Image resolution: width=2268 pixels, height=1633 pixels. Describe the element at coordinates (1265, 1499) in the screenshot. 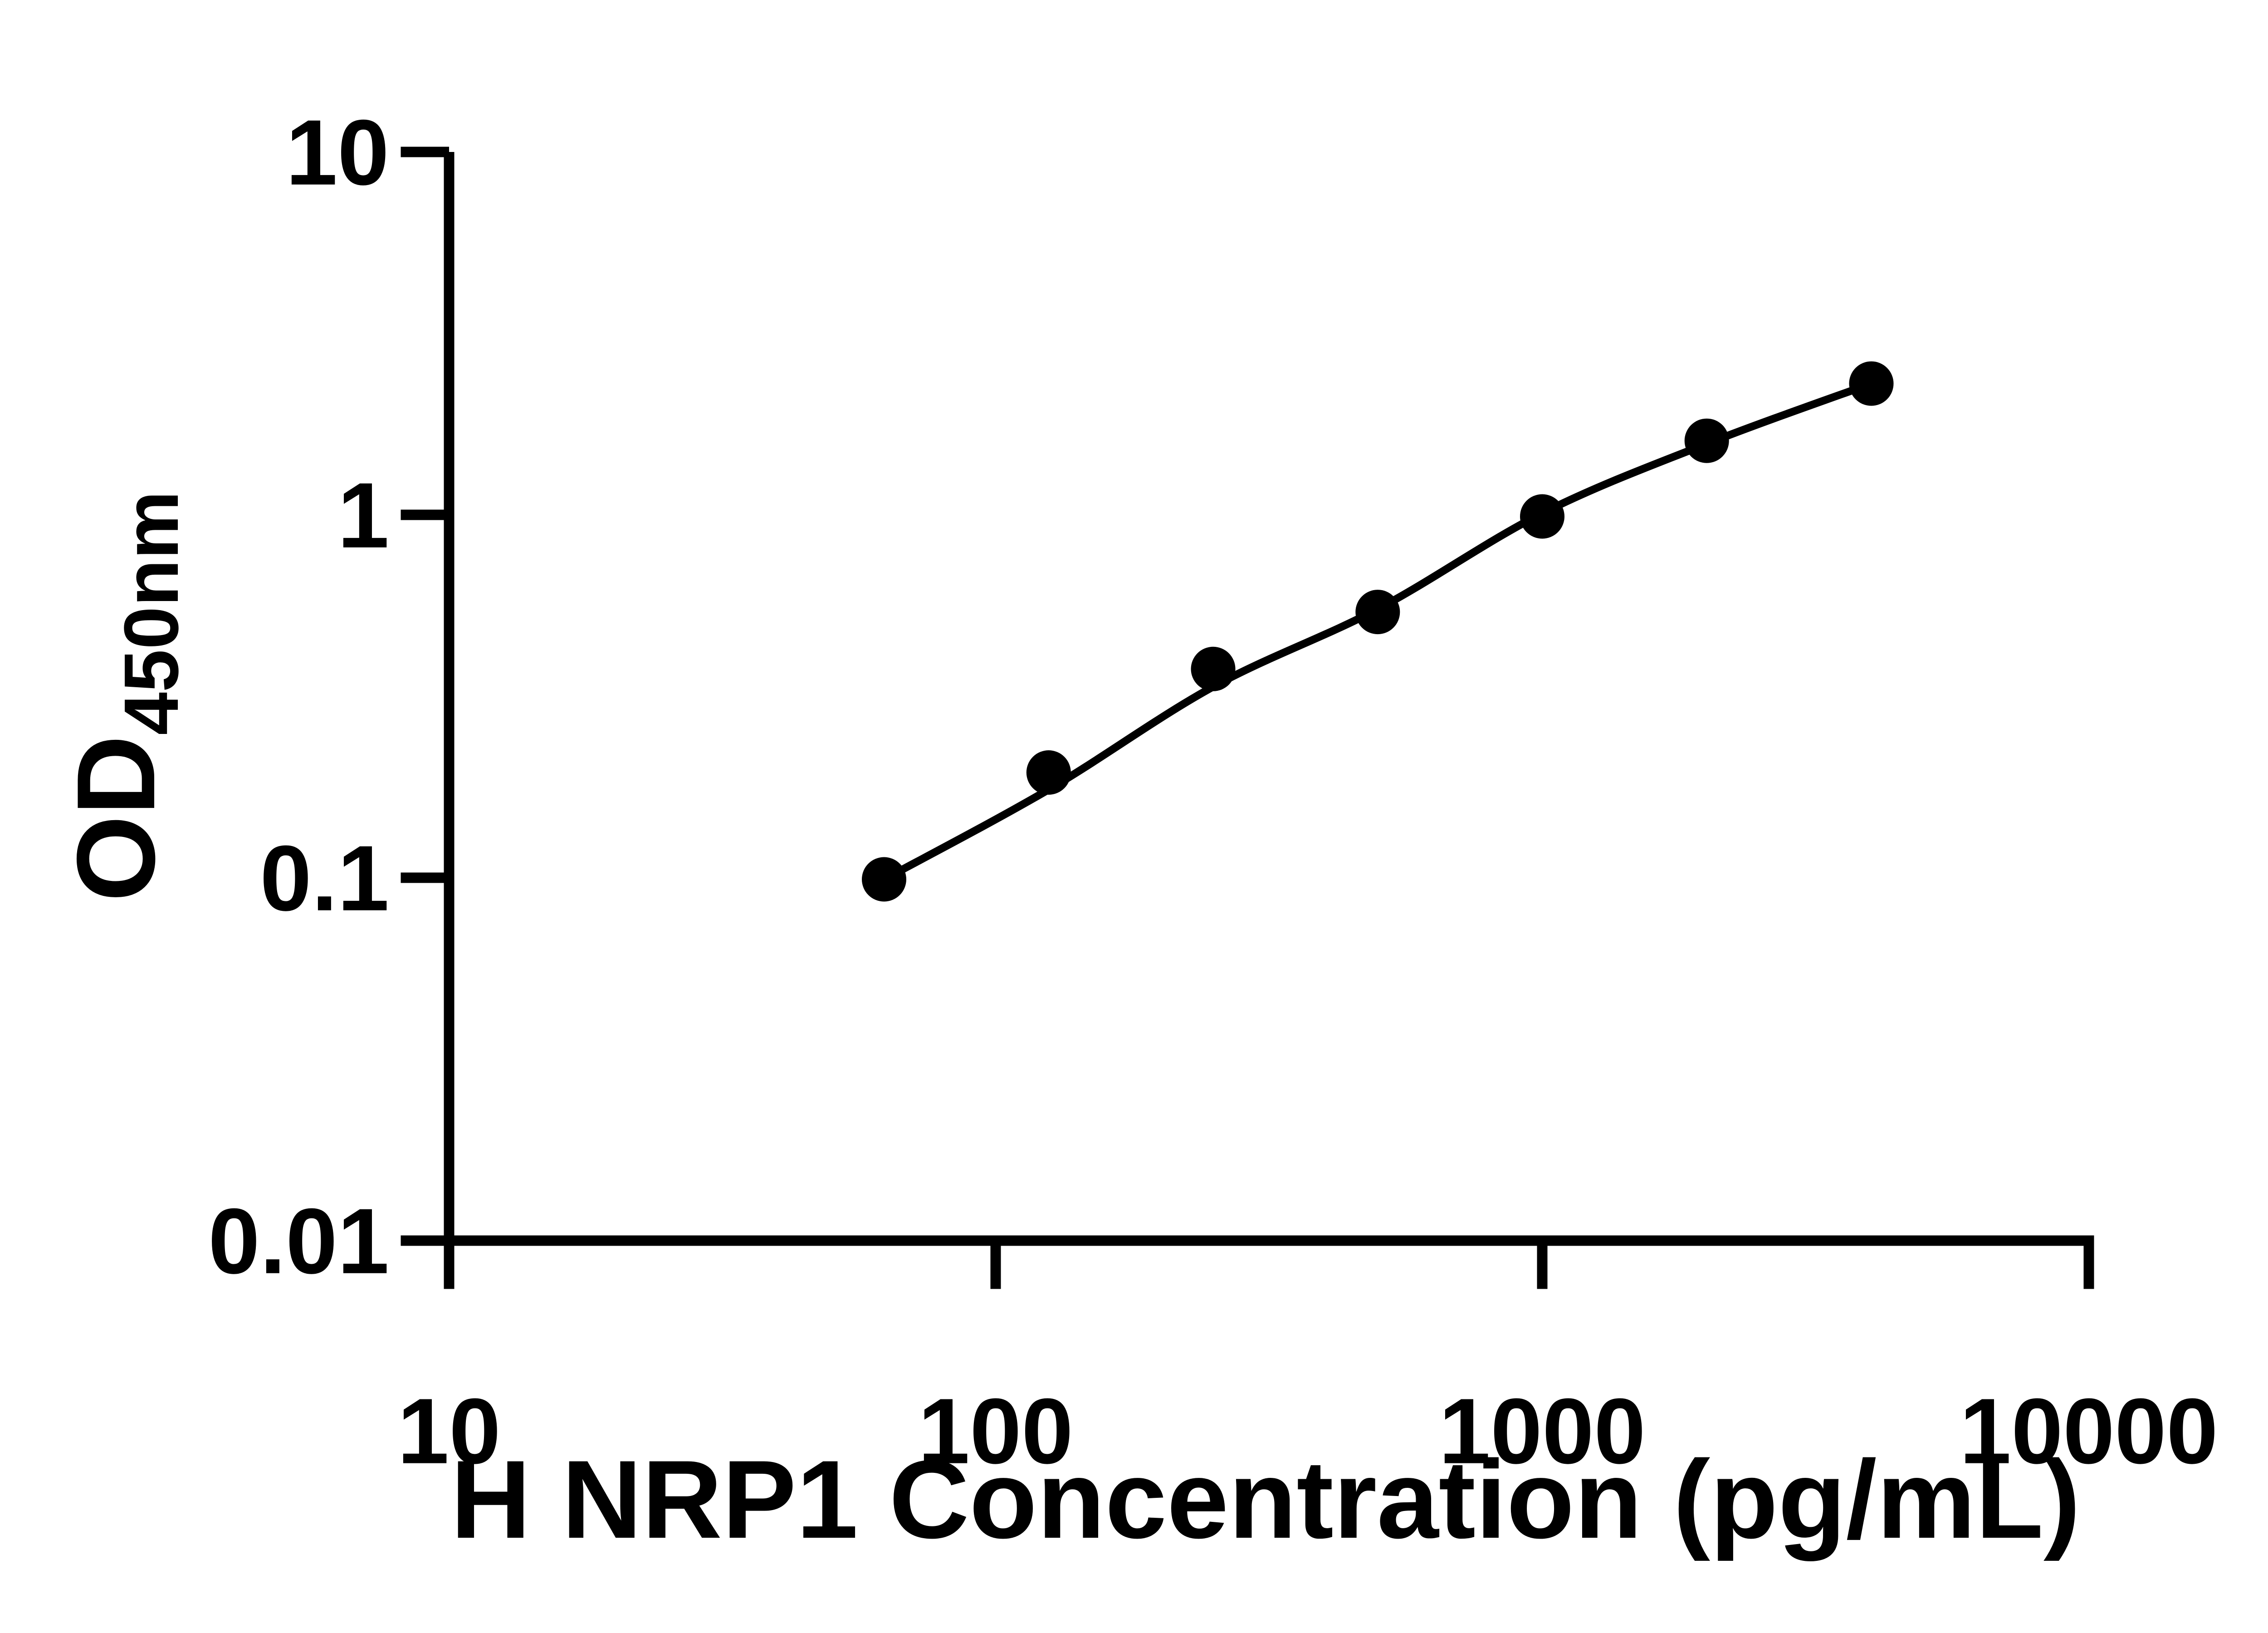

I see `x-axis-title: H NRP1 Concentration (pg/mL)` at that location.